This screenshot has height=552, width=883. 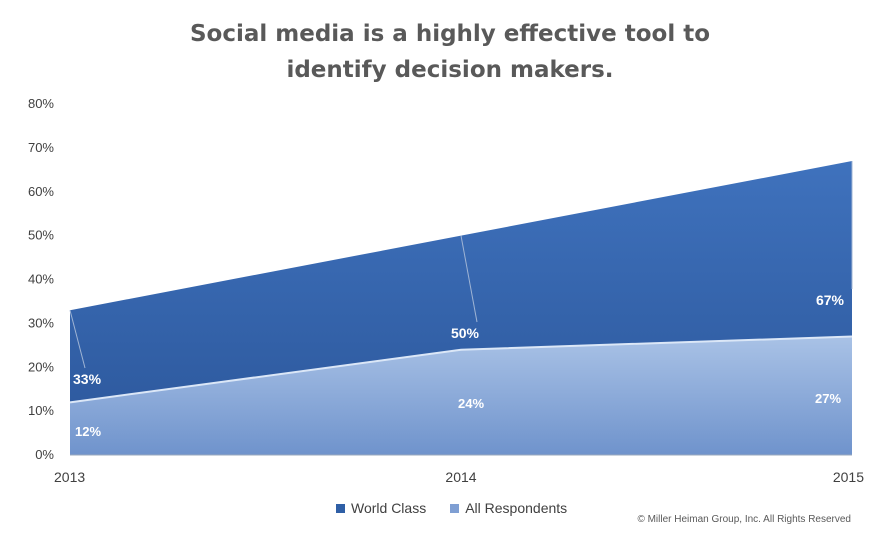 What do you see at coordinates (69, 477) in the screenshot?
I see `x-tick-label: 2013` at bounding box center [69, 477].